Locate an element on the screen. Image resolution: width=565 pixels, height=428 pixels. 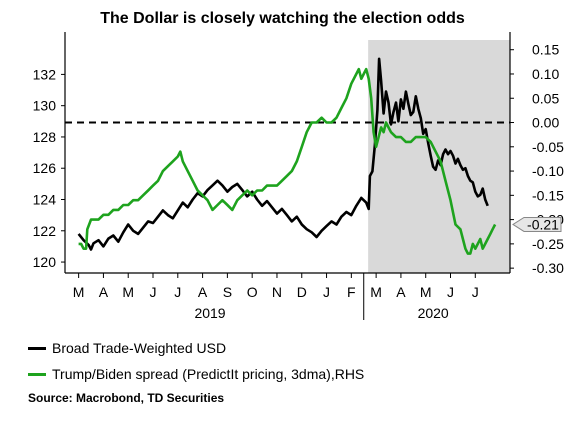
legend-label-usd: Broad Trade-Weighted USD is located at coordinates (139, 348).